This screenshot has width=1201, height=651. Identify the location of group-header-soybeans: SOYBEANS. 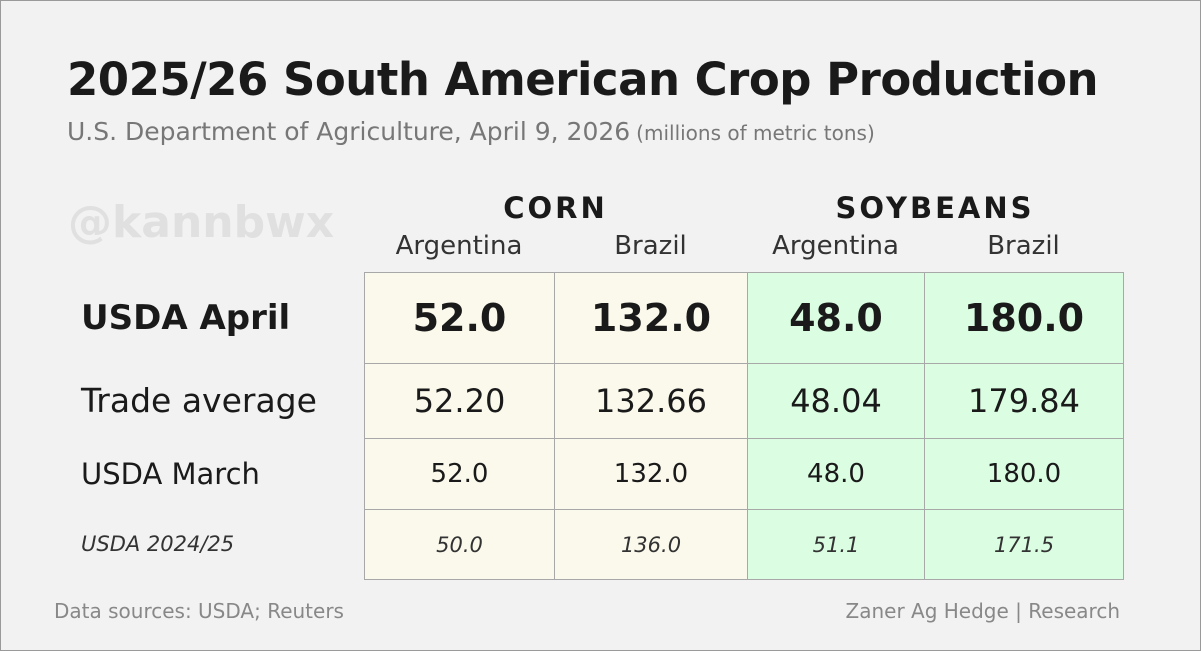
(935, 208).